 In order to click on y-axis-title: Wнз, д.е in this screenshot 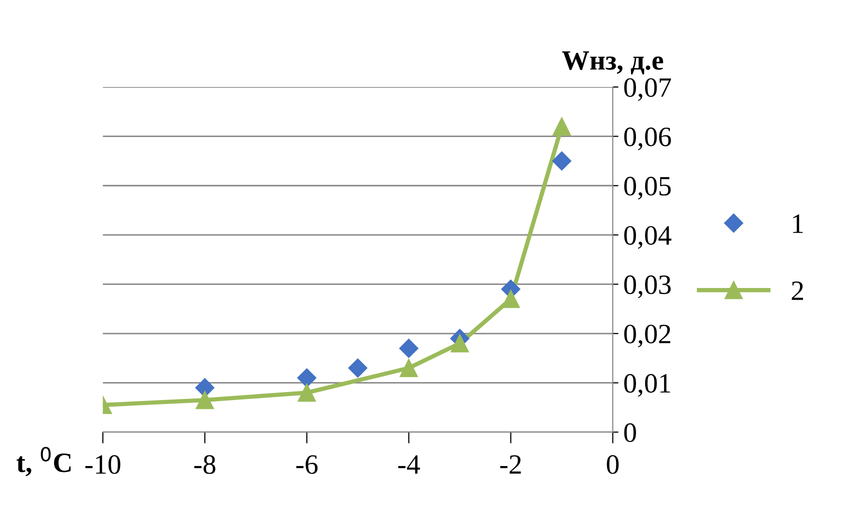, I will do `click(613, 62)`.